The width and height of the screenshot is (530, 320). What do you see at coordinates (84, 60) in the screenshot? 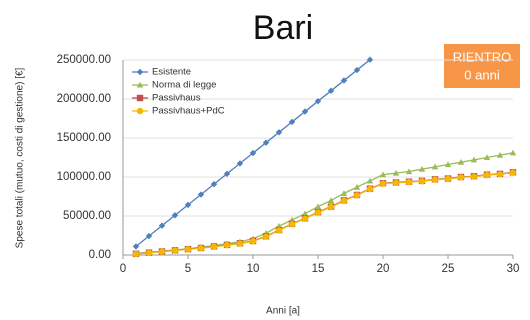
I see `y-tick-label: 250000.00` at bounding box center [84, 60].